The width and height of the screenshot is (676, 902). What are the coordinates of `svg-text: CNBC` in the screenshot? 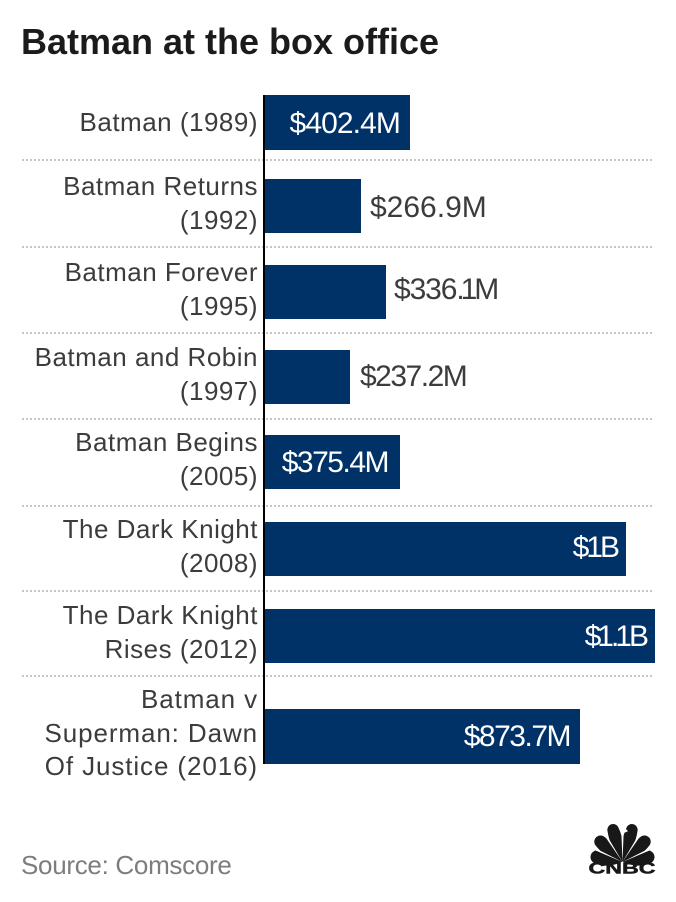 It's located at (623, 869).